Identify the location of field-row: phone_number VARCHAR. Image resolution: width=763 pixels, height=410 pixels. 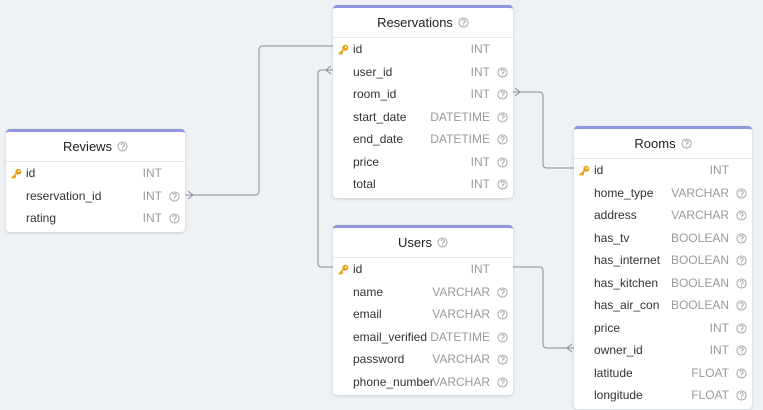
(423, 382).